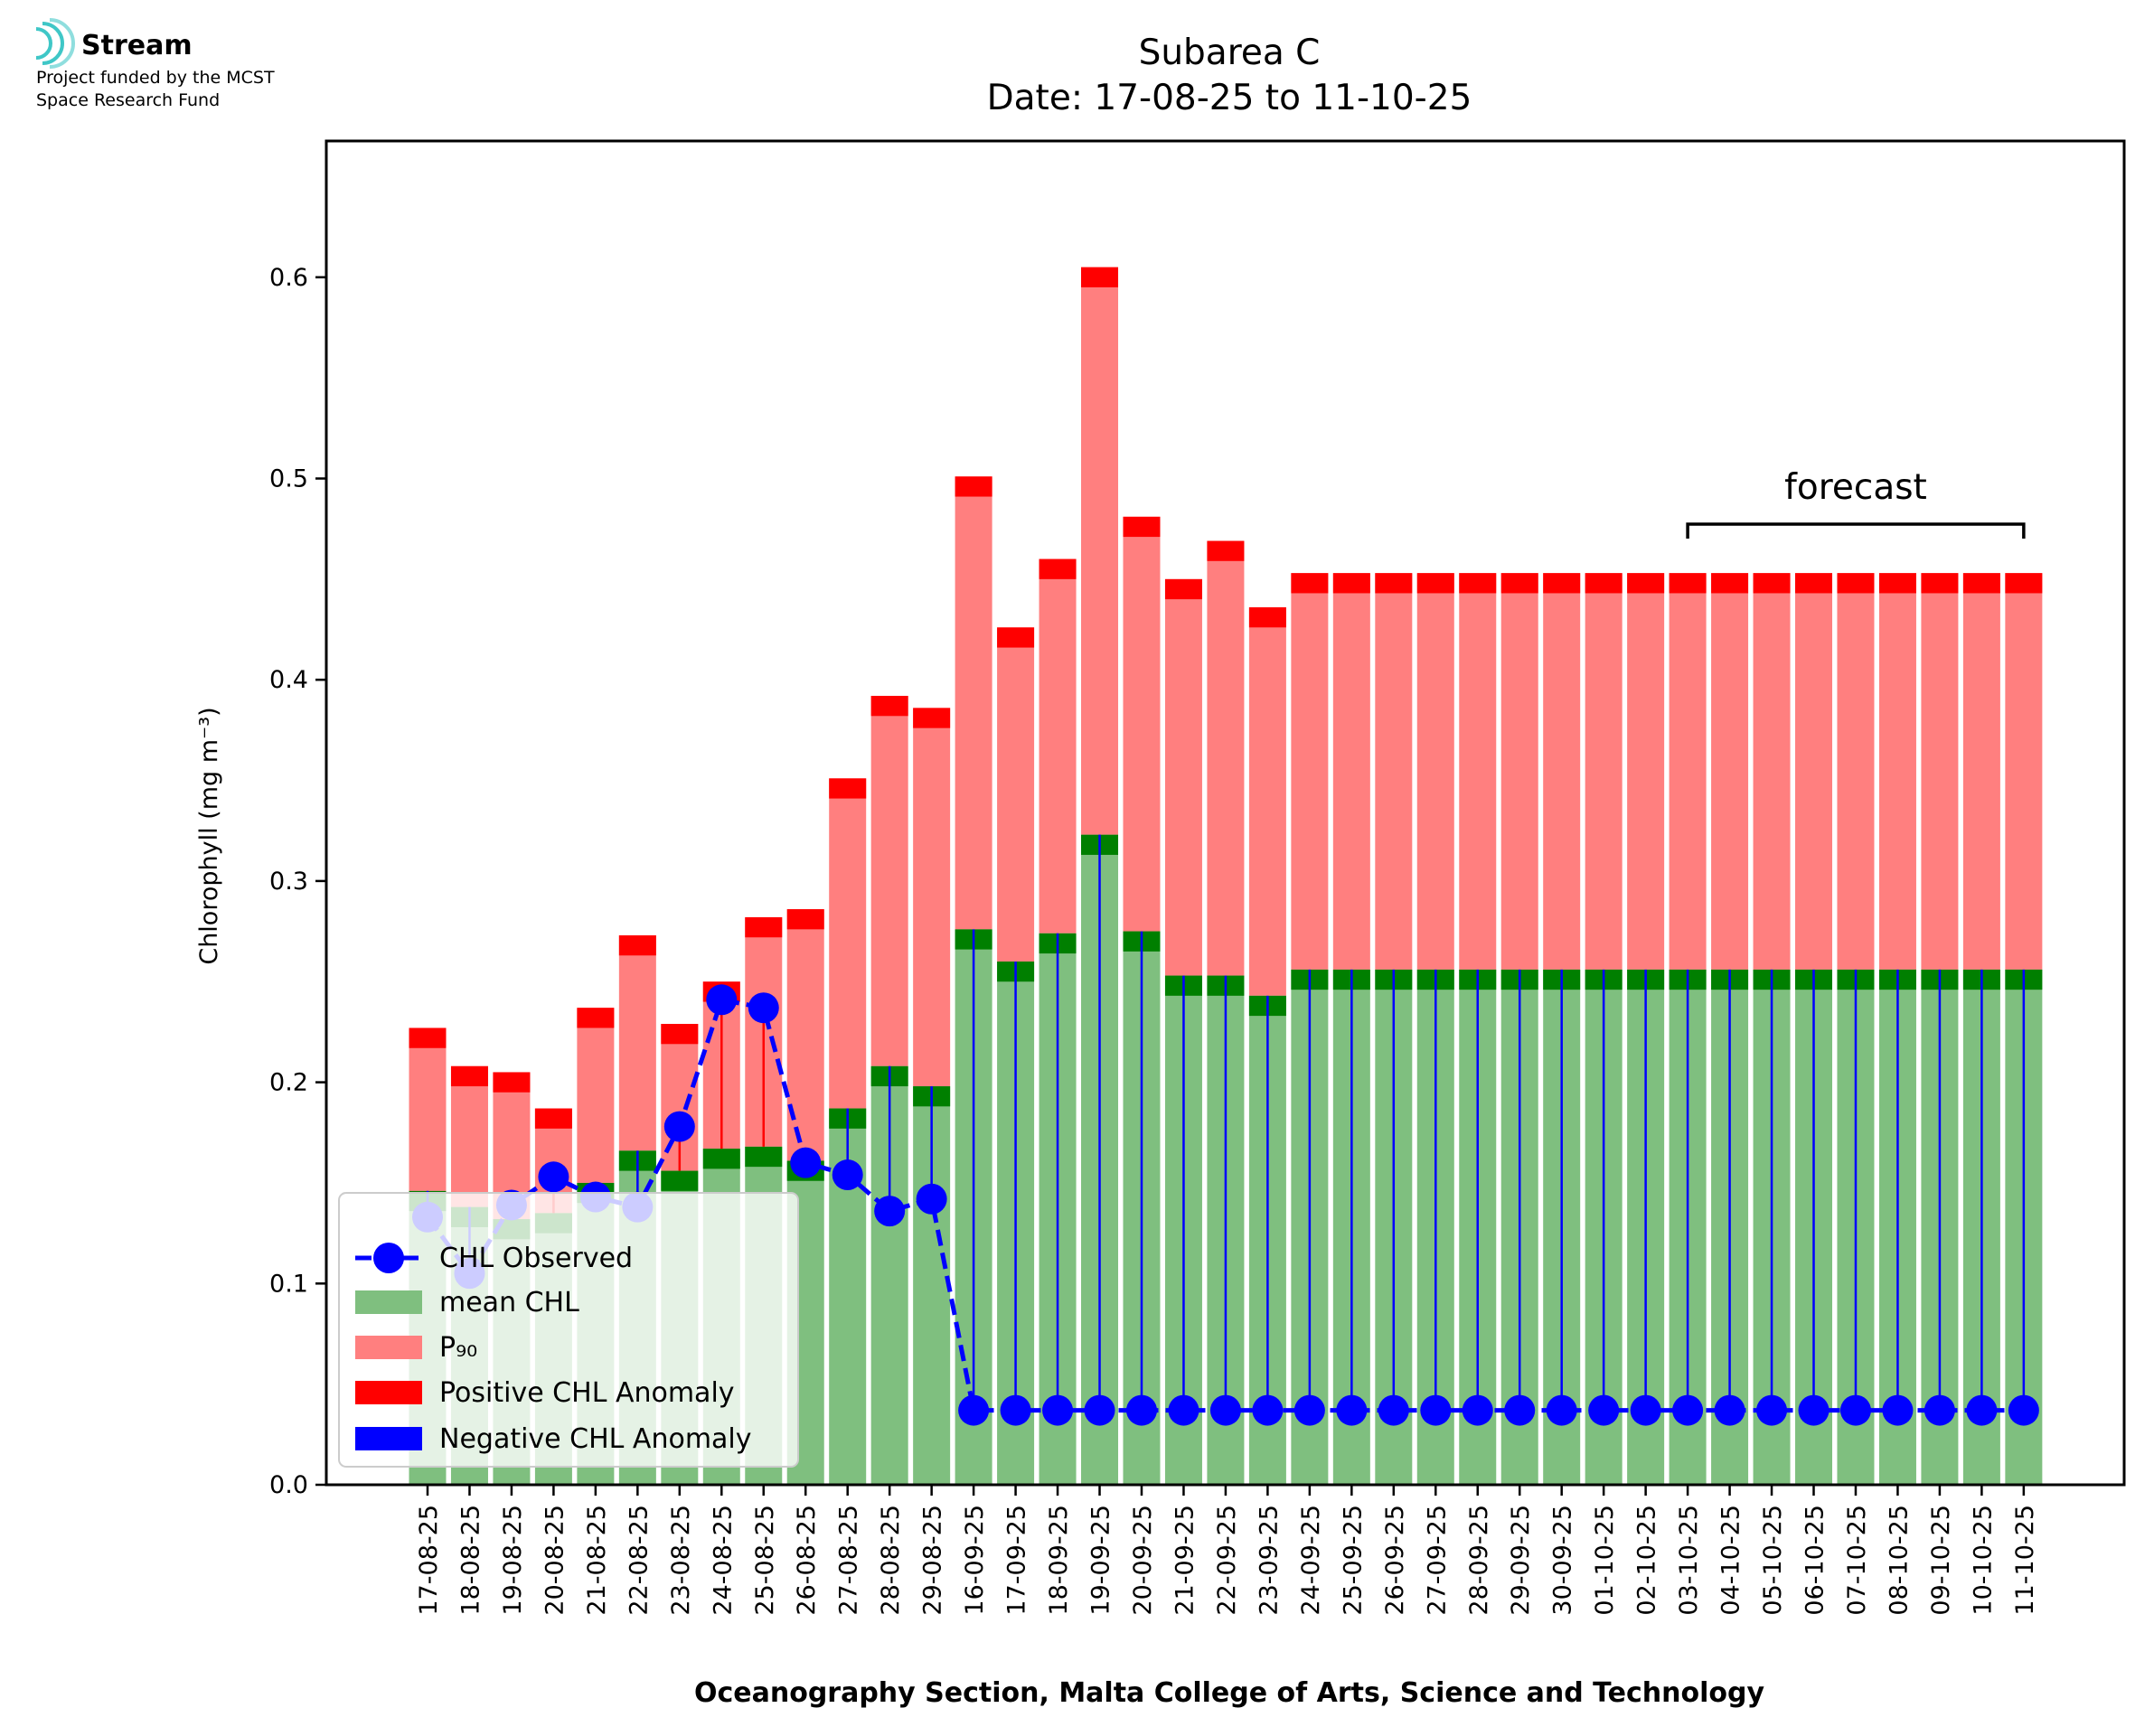 The height and width of the screenshot is (1736, 2154). I want to click on x-tick-label: 11-10-25, so click(2025, 1560).